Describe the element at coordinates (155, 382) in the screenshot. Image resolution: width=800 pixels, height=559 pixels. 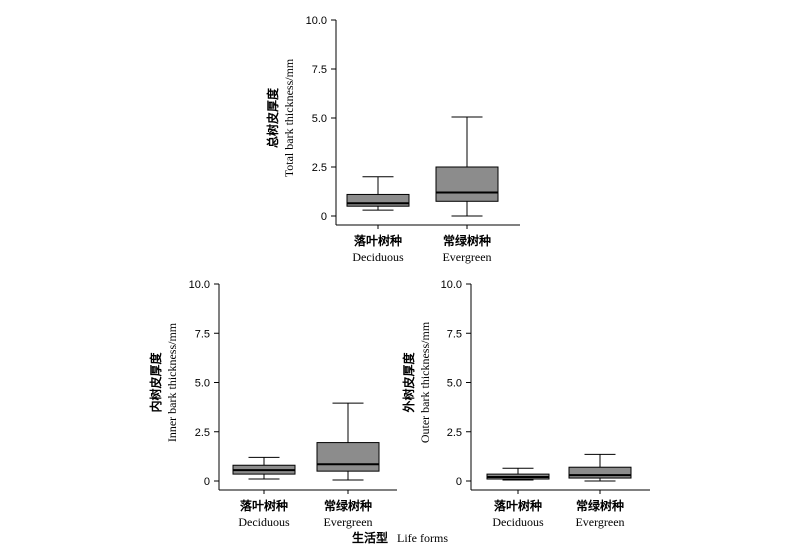
I see `y-axis-label-zh: 内树皮厚度` at that location.